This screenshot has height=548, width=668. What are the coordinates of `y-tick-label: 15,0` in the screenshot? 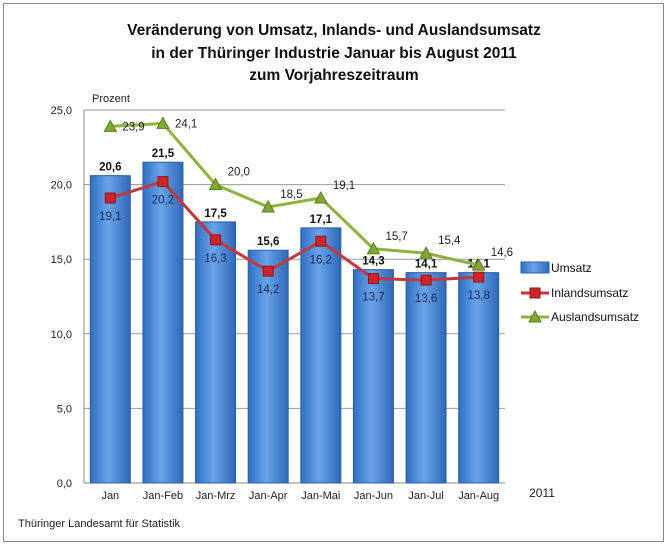 It's located at (61, 260).